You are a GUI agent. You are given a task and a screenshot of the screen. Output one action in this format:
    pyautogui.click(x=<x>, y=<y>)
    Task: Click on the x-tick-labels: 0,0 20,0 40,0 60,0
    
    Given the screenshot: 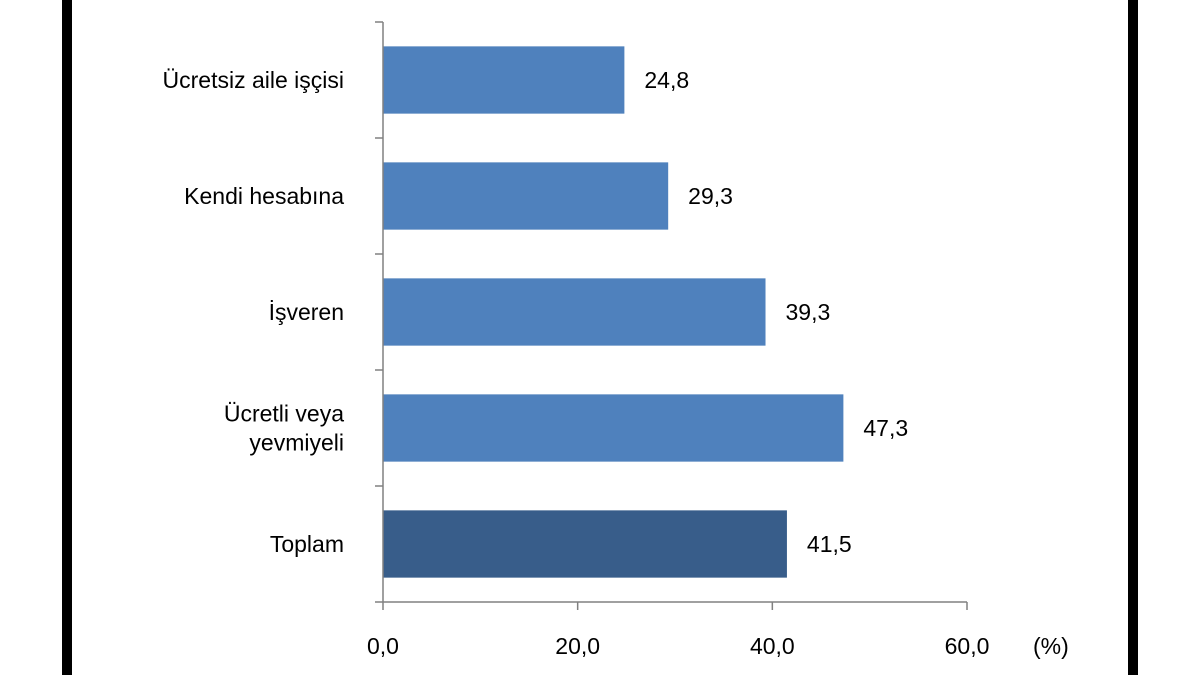 What is the action you would take?
    pyautogui.click(x=678, y=646)
    